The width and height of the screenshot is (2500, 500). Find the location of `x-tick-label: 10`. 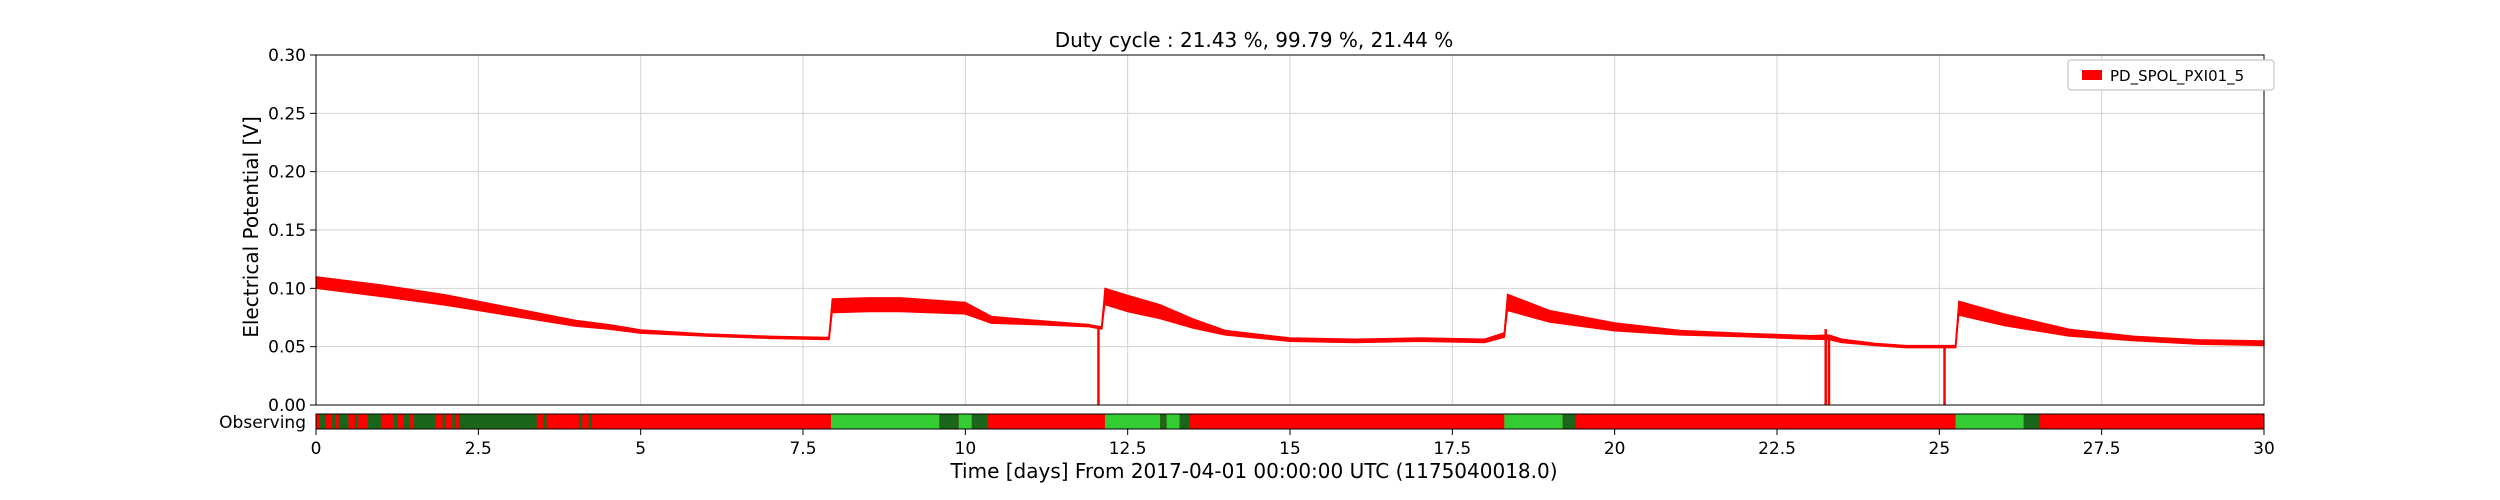

x-tick-label: 10 is located at coordinates (966, 449).